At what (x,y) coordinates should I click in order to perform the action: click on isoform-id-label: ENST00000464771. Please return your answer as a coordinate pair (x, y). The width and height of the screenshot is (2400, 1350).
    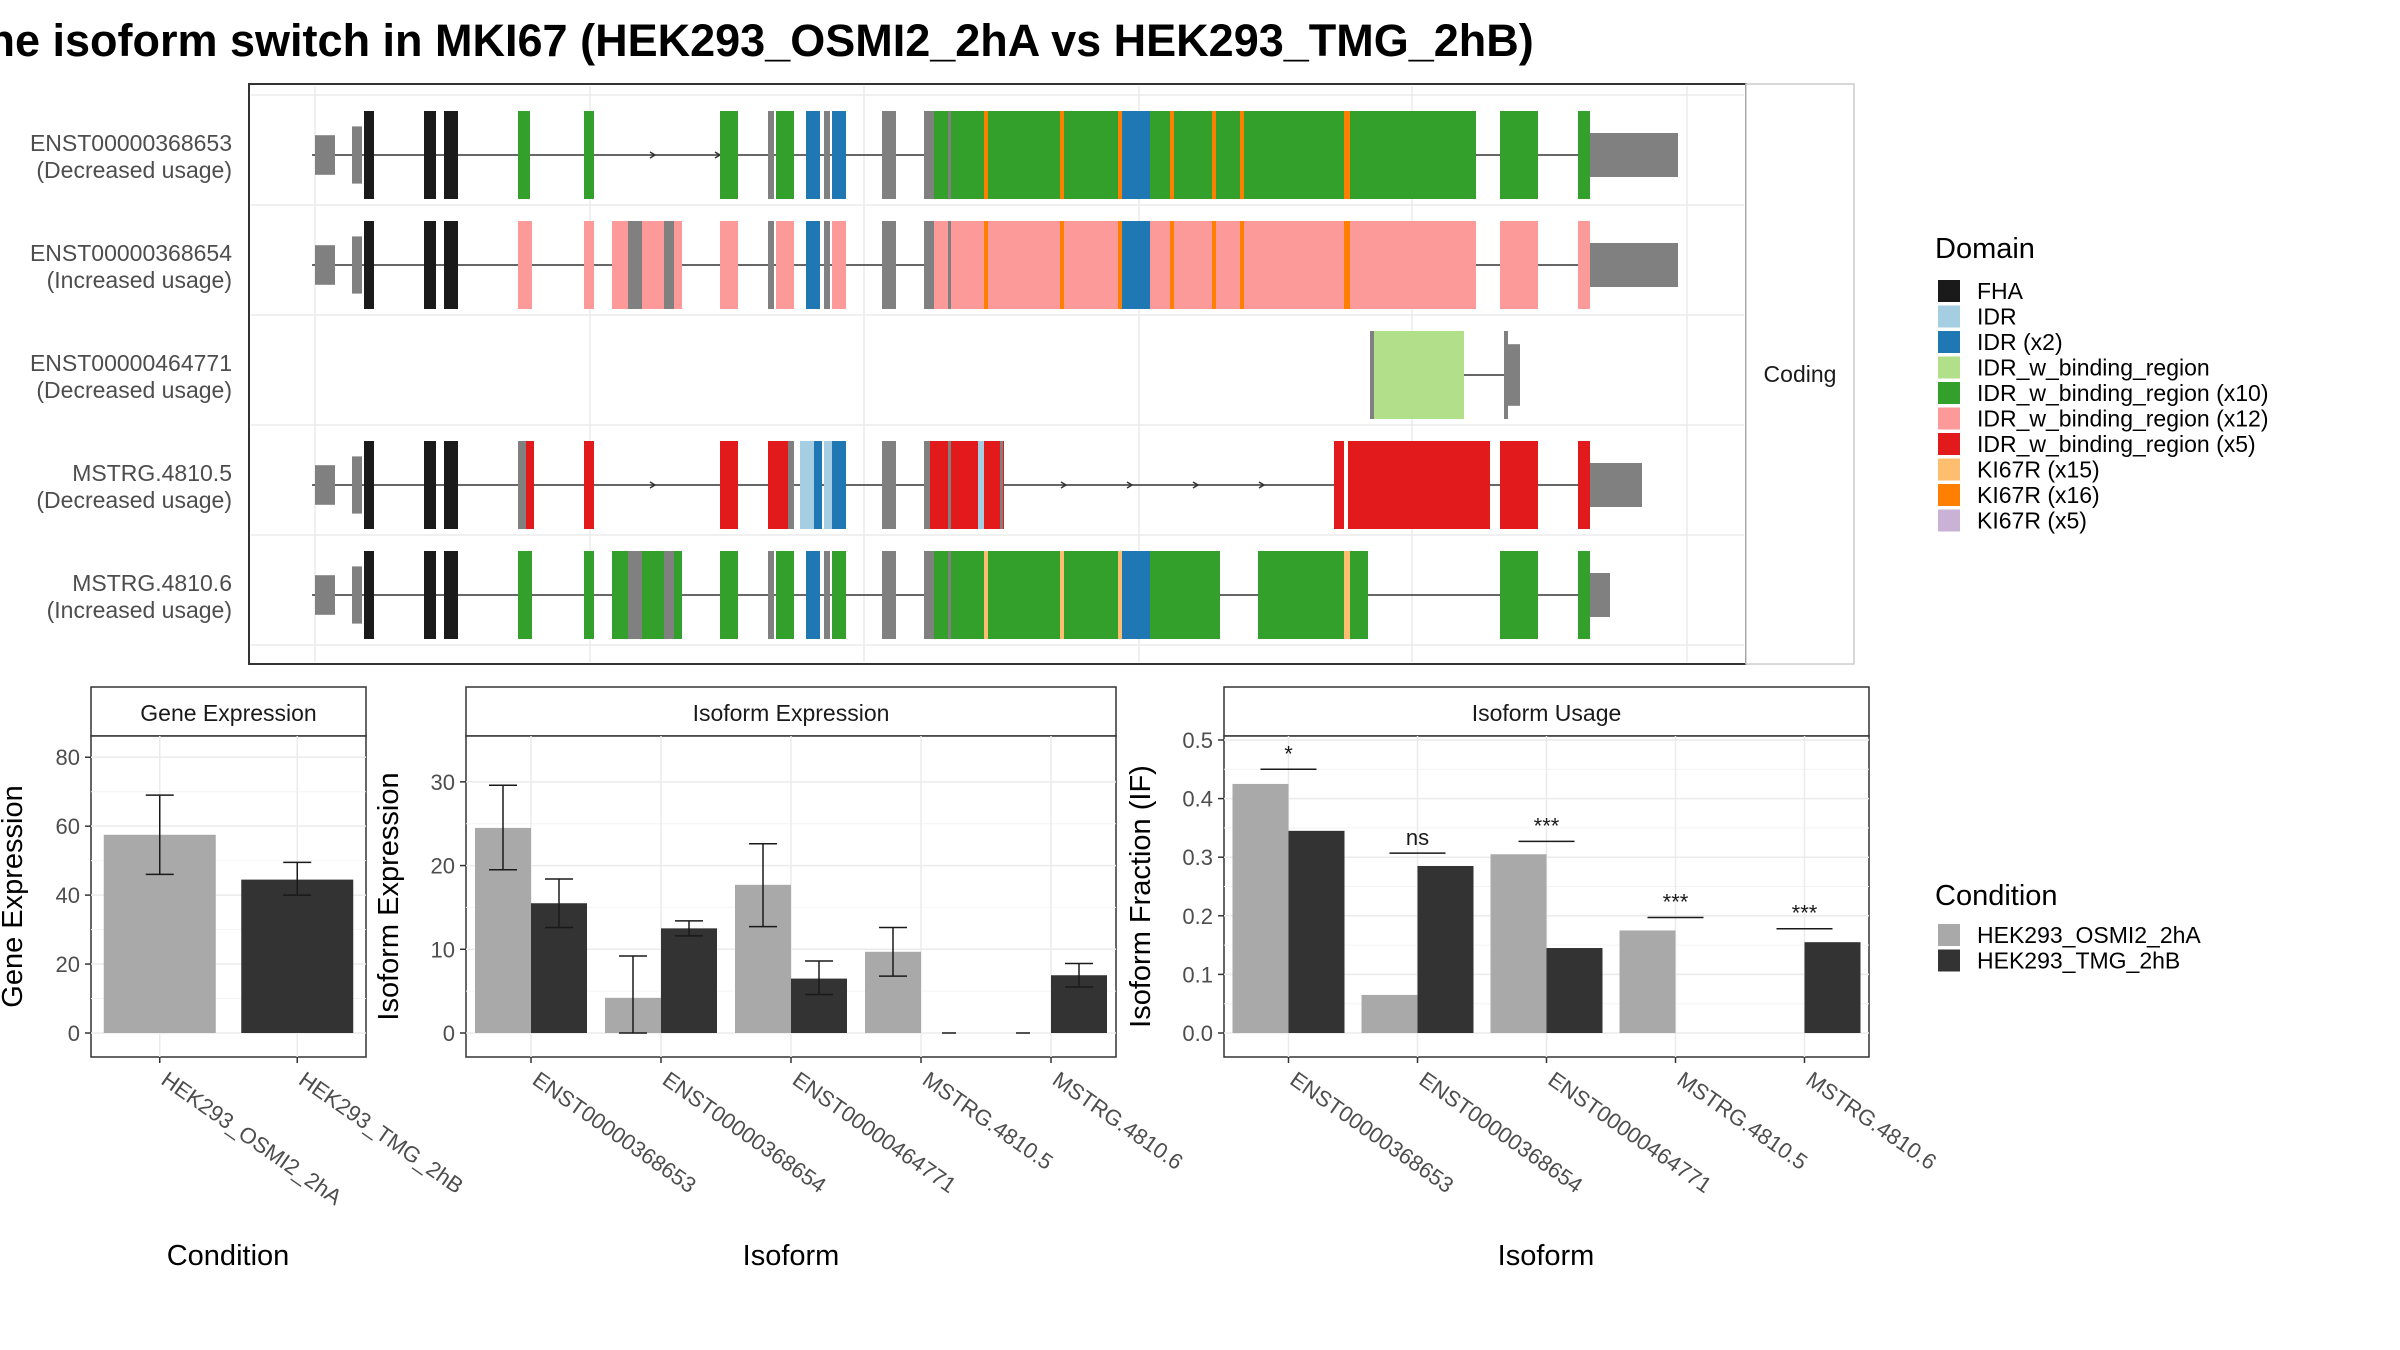
    Looking at the image, I should click on (131, 363).